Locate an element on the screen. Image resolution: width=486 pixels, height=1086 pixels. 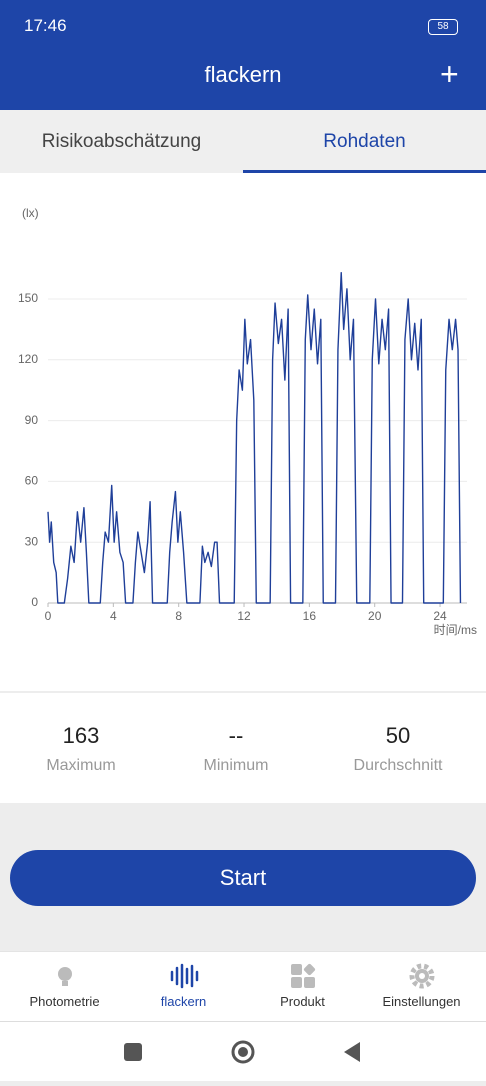
nav-label: Produkt is located at coordinates (302, 1001).